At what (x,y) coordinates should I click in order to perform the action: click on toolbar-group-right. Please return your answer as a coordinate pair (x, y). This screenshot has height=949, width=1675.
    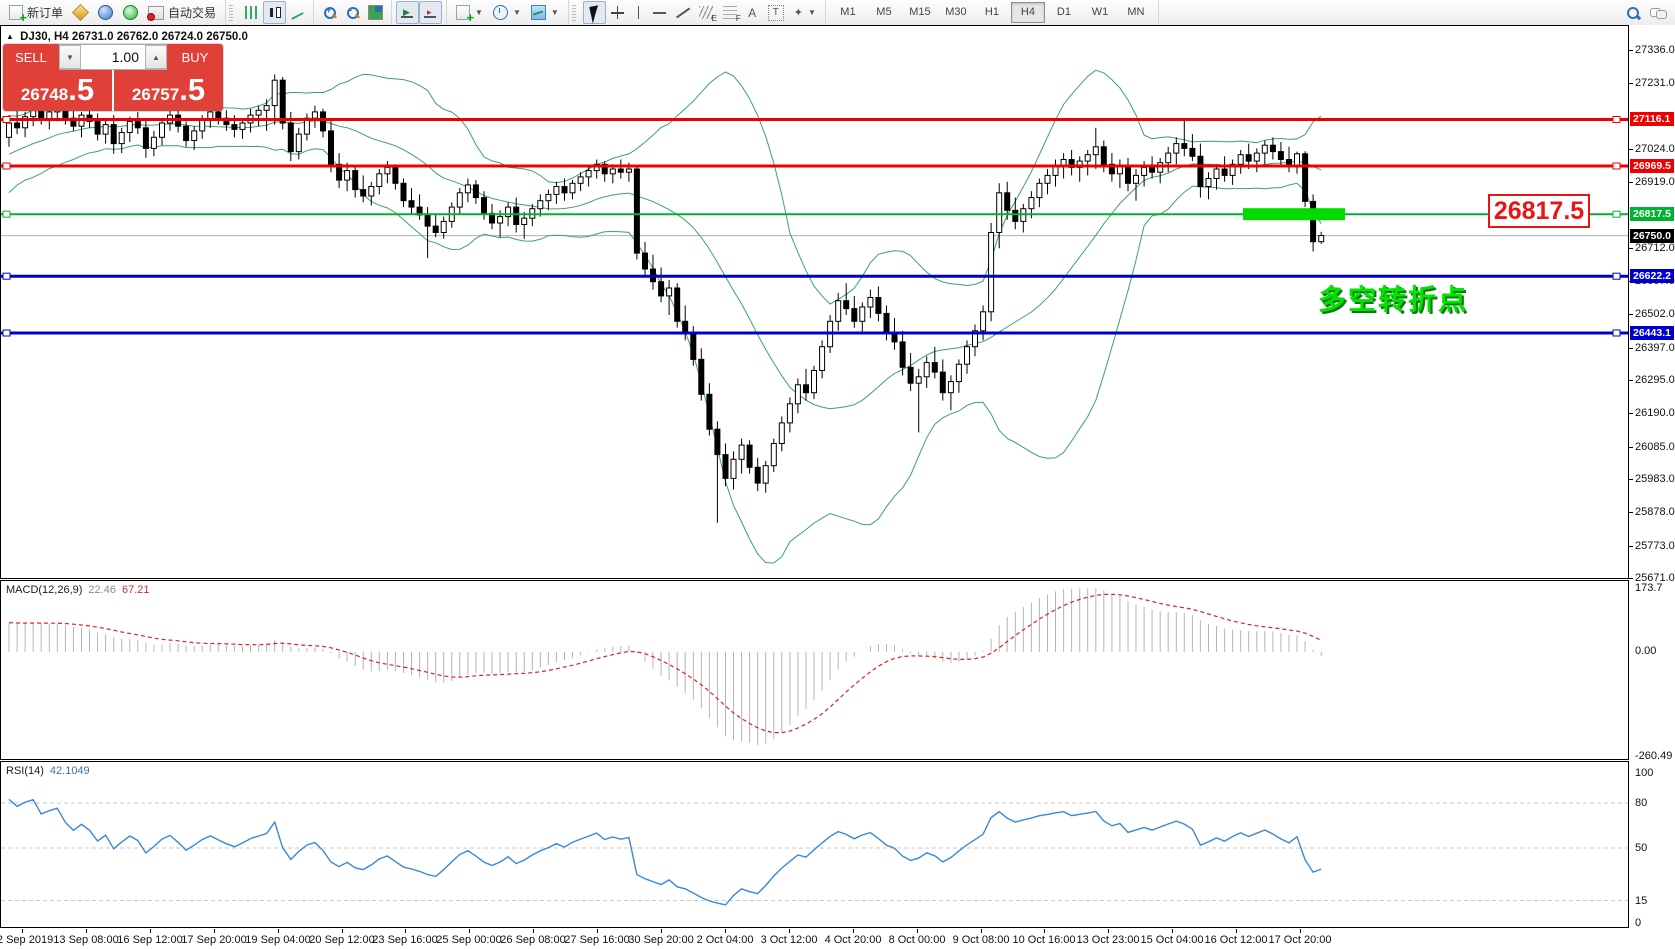
    Looking at the image, I should click on (1646, 12).